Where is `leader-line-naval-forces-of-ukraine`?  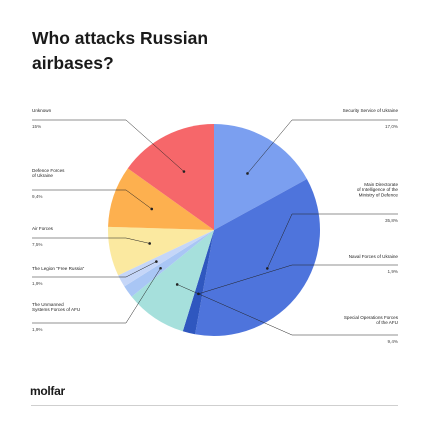
leader-line-naval-forces-of-ukraine is located at coordinates (298, 279).